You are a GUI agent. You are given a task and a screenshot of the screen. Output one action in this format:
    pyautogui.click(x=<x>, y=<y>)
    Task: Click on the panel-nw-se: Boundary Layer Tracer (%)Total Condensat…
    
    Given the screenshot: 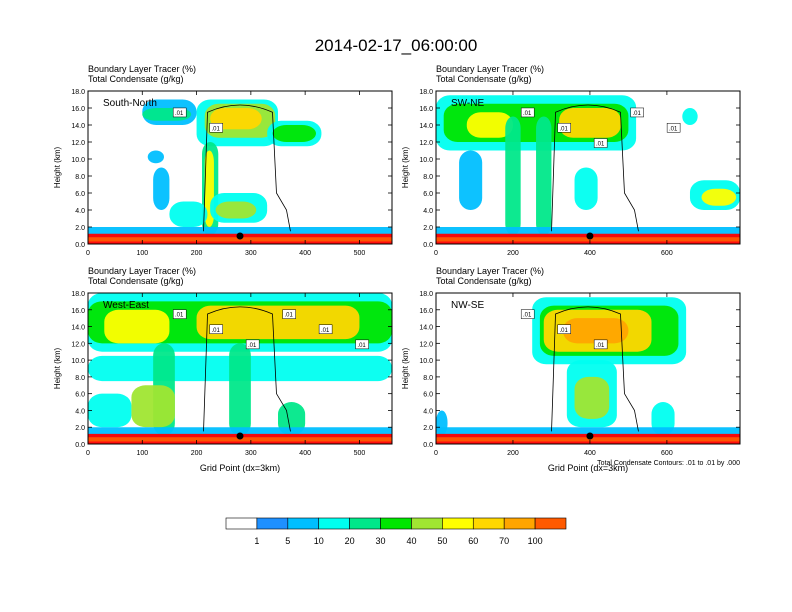 What is the action you would take?
    pyautogui.click(x=571, y=369)
    